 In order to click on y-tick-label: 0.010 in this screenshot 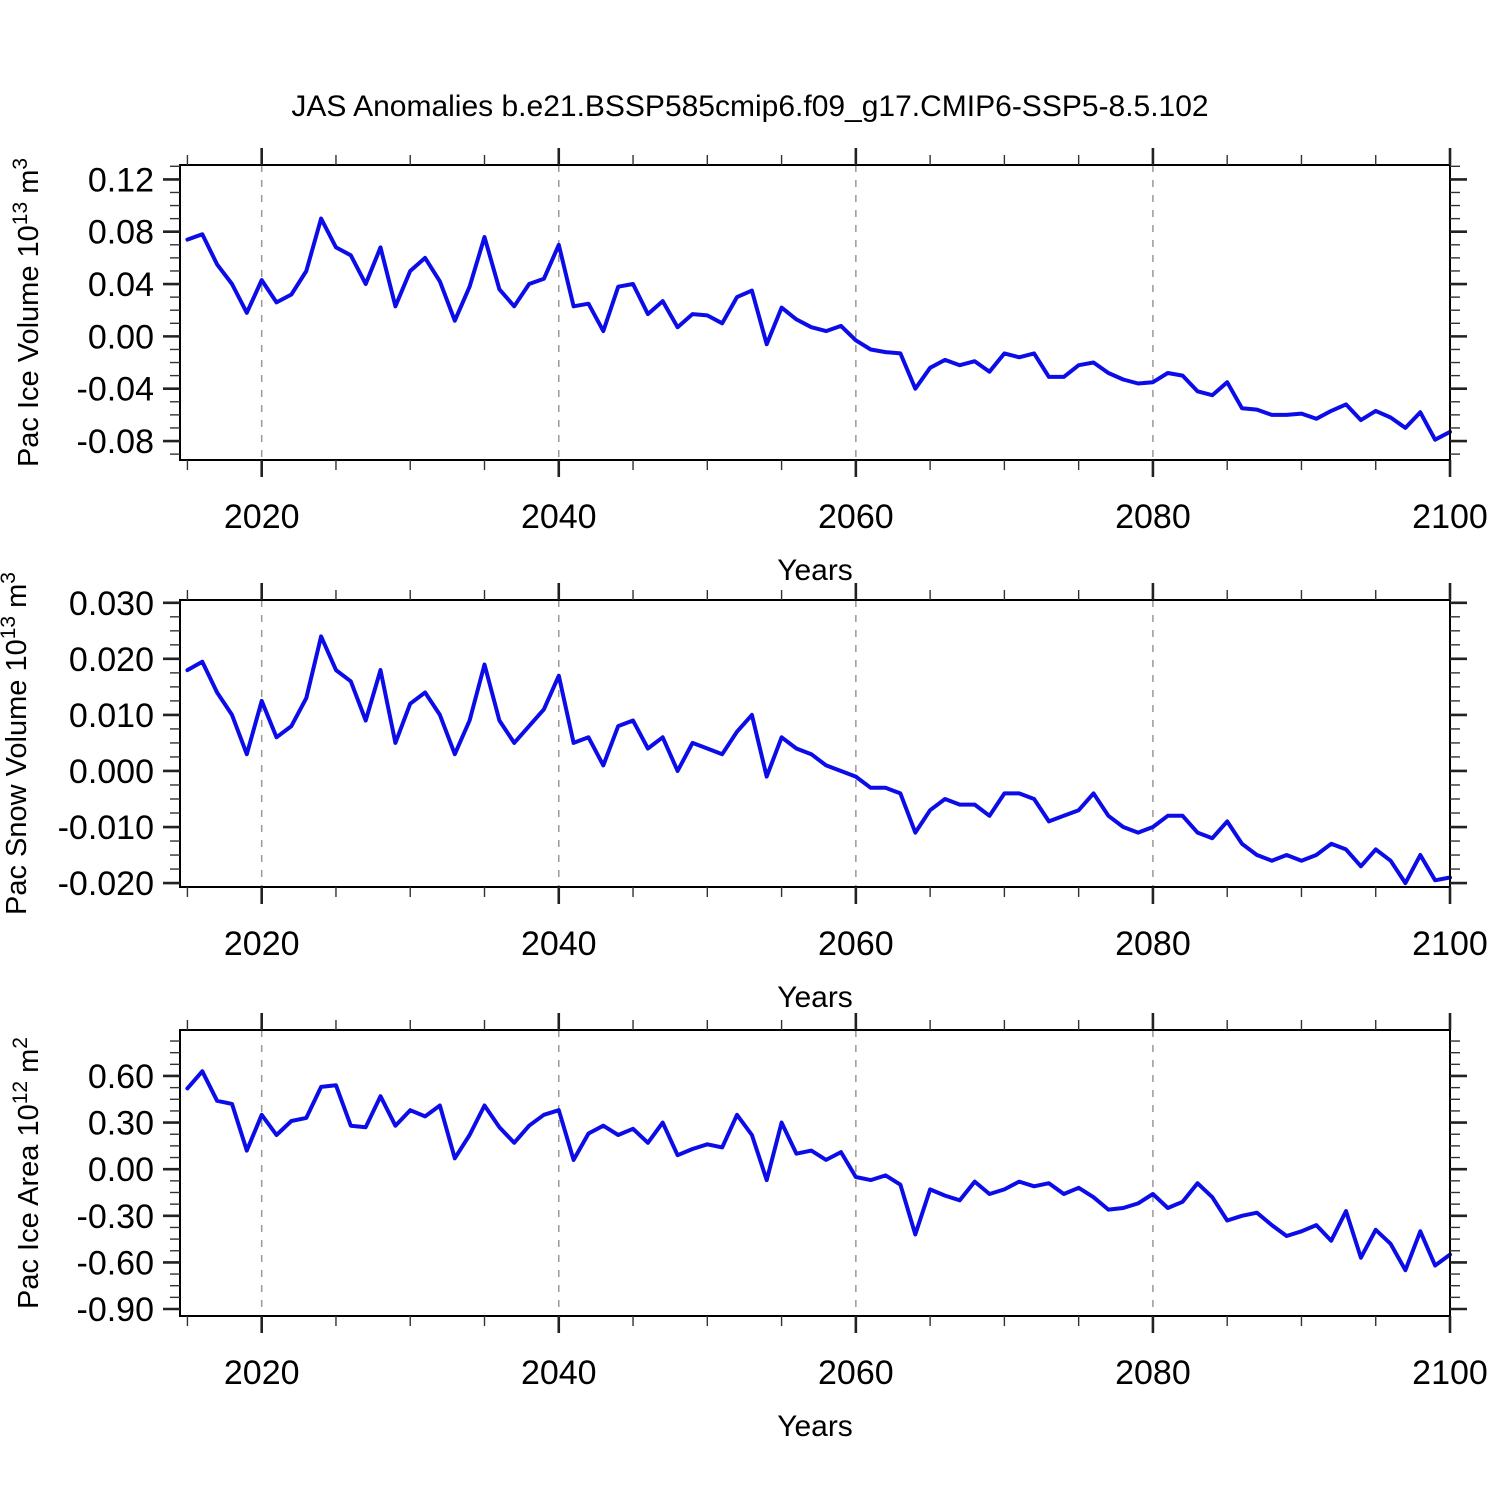, I will do `click(111, 716)`.